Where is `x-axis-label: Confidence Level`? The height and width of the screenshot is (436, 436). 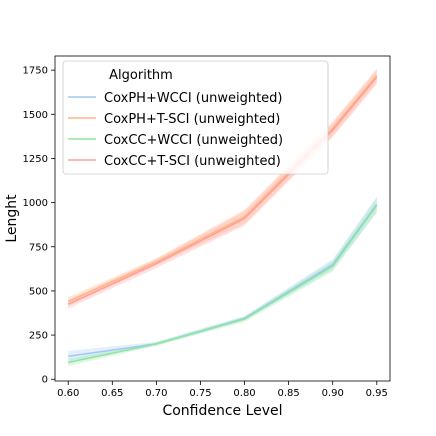 x-axis-label: Confidence Level is located at coordinates (222, 411).